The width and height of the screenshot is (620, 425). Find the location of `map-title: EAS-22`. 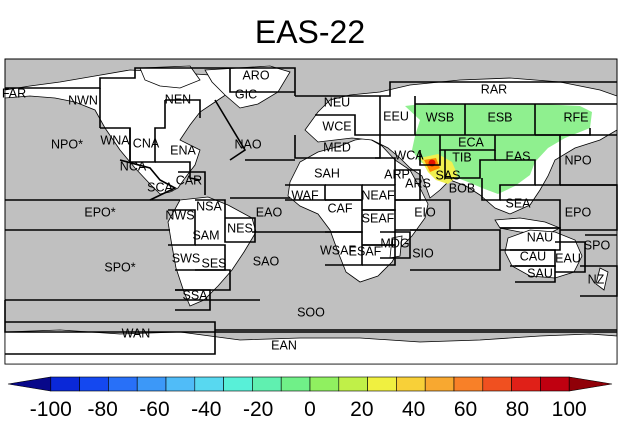

map-title: EAS-22 is located at coordinates (310, 32).